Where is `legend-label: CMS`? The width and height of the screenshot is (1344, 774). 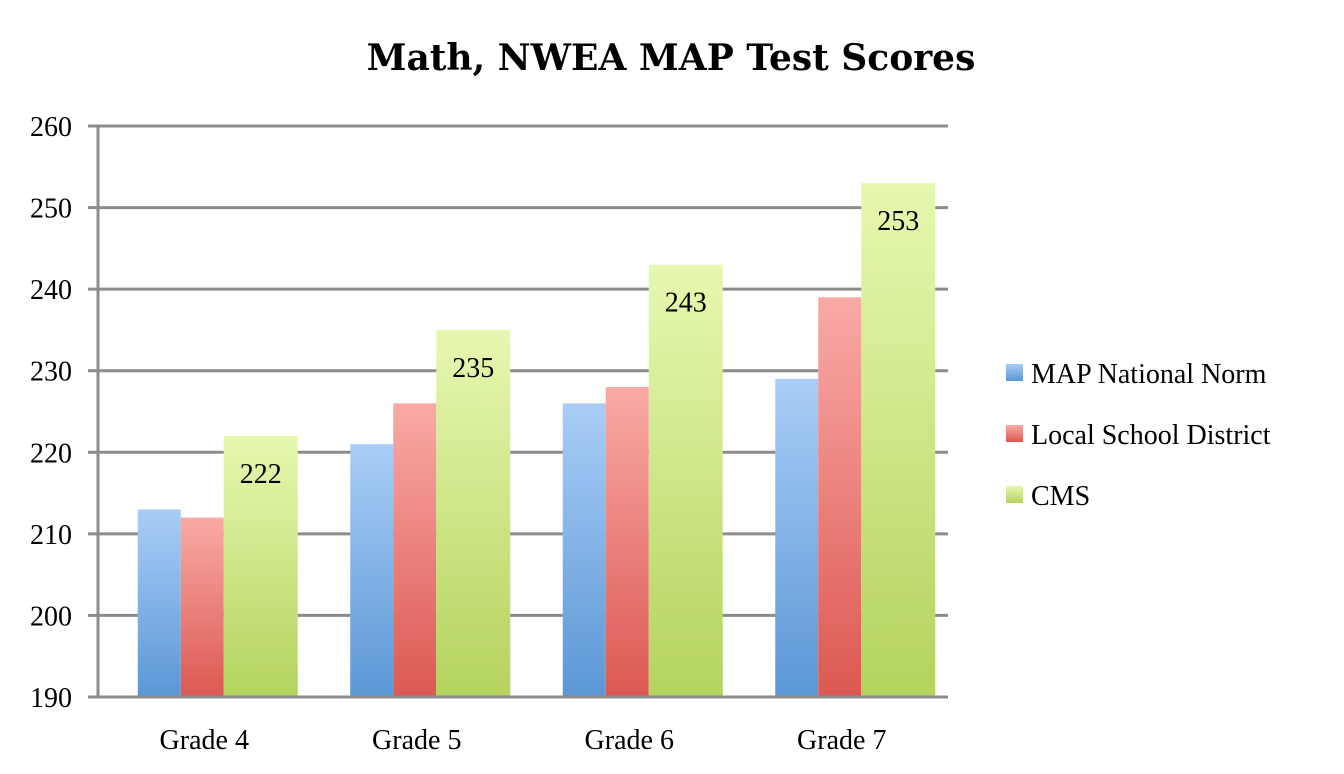
legend-label: CMS is located at coordinates (1060, 496).